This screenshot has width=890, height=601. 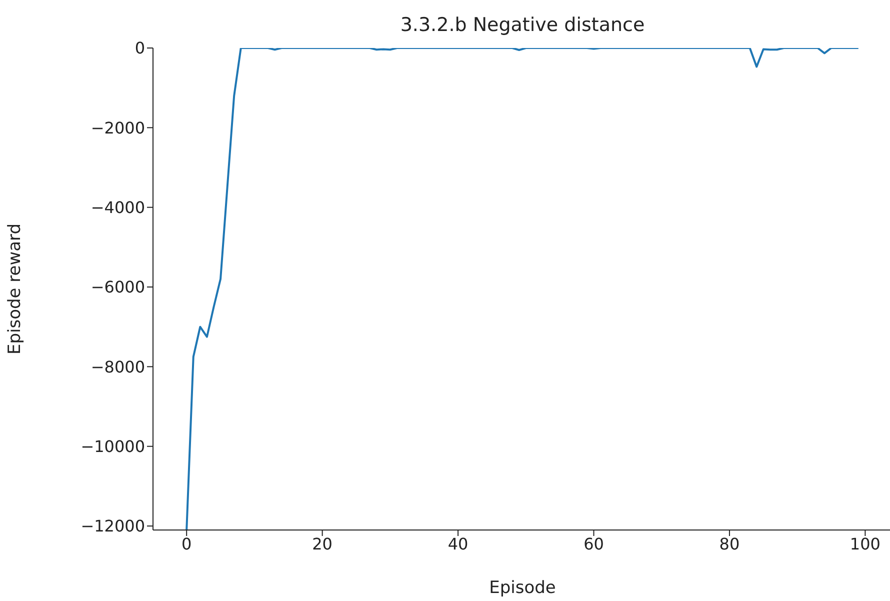 What do you see at coordinates (117, 287) in the screenshot?
I see `y-tick-label: −6000` at bounding box center [117, 287].